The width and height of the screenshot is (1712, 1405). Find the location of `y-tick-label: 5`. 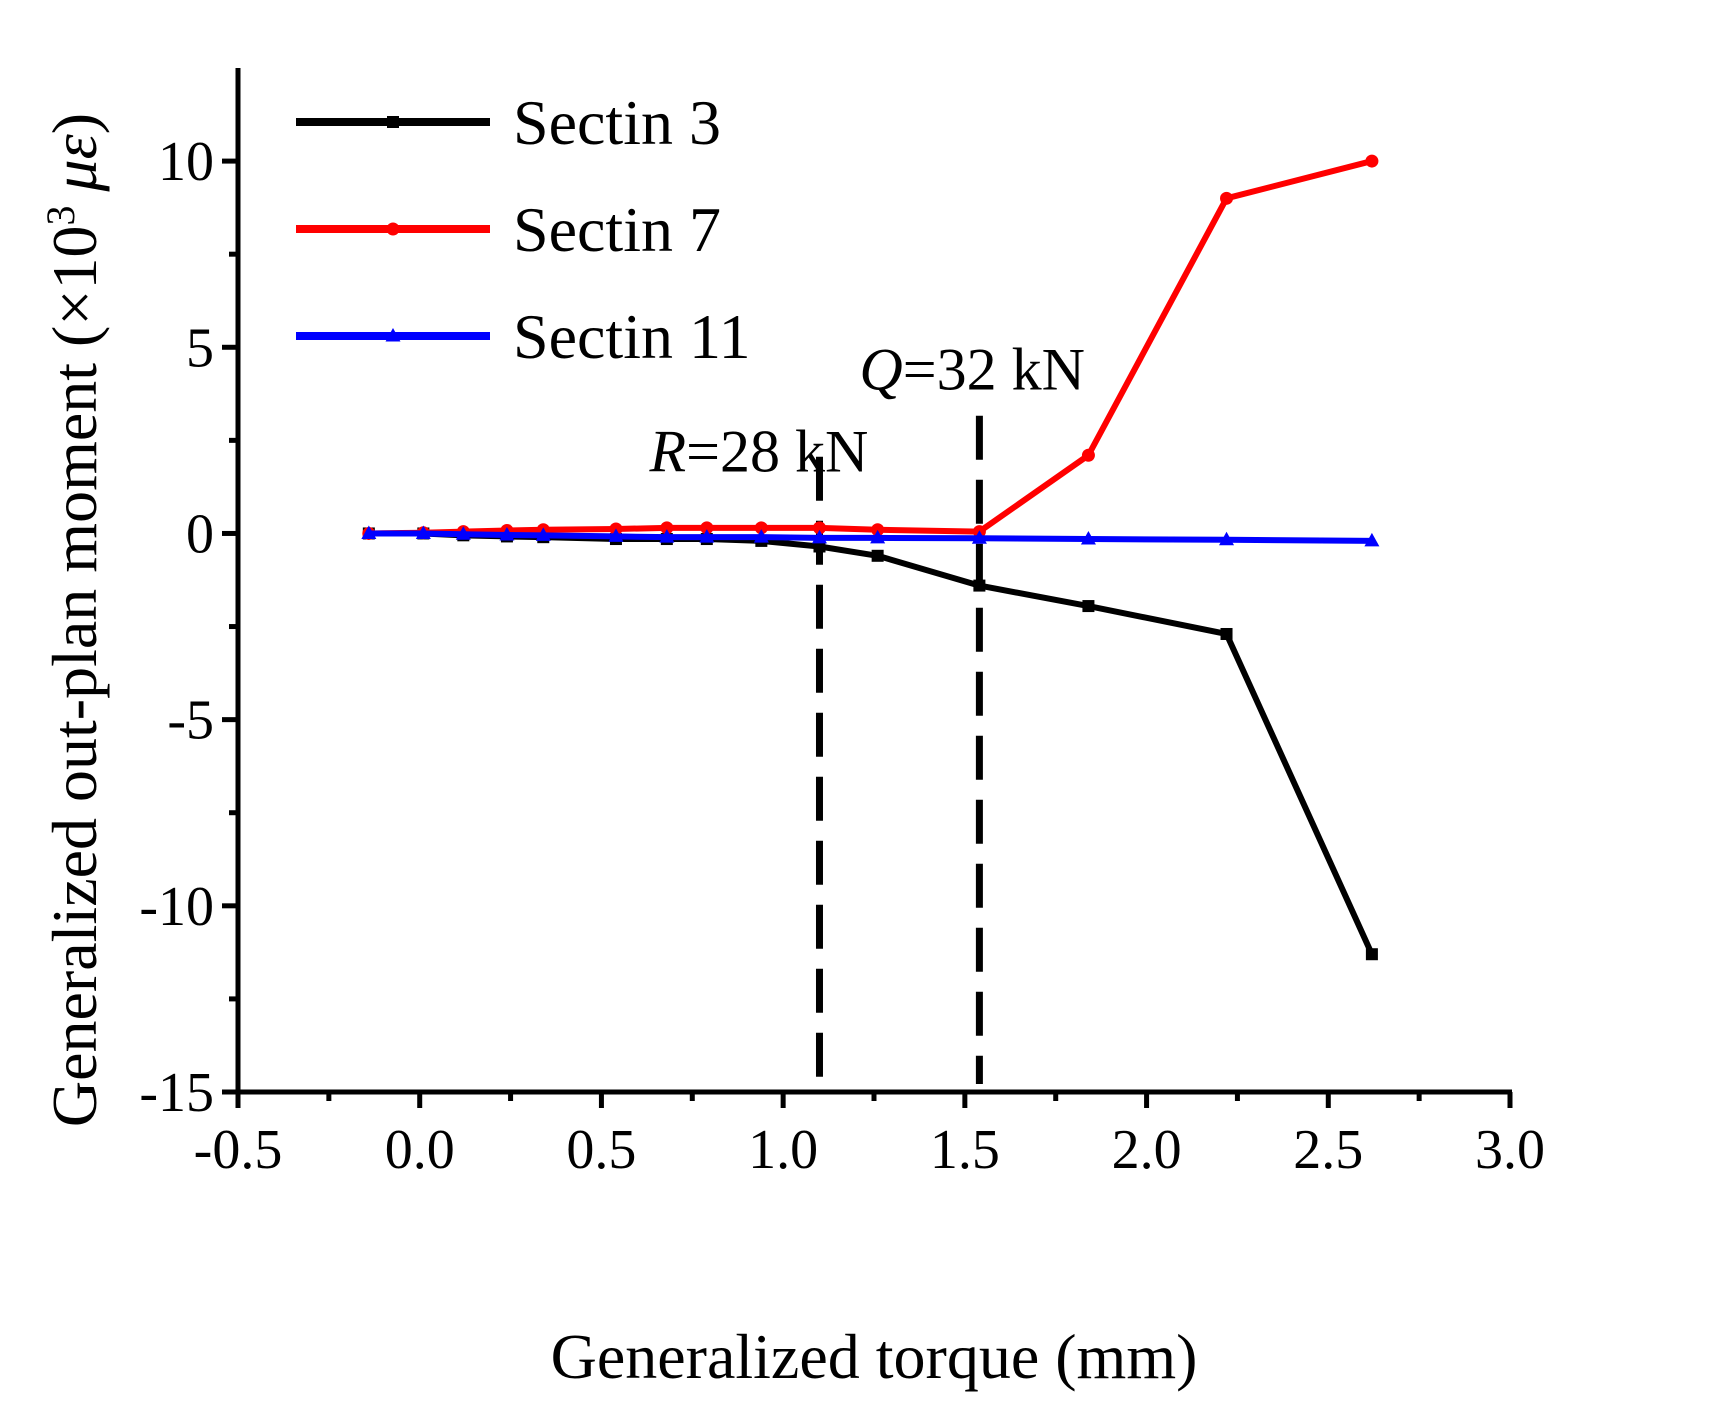

y-tick-label: 5 is located at coordinates (200, 348).